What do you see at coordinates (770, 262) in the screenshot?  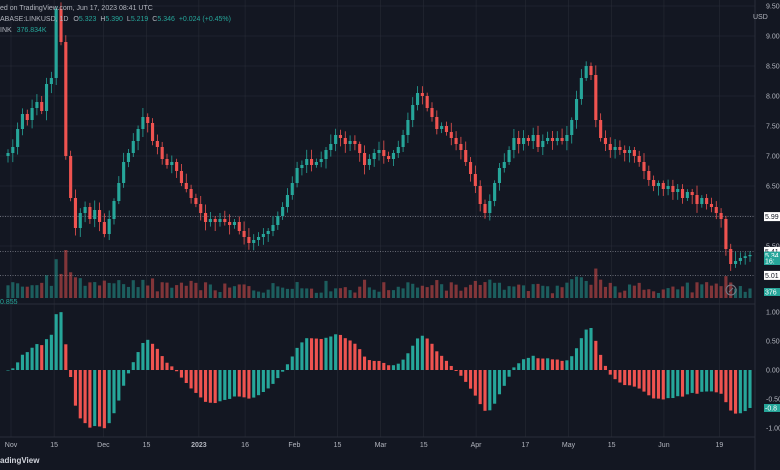 I see `price-tag-label: 16:` at bounding box center [770, 262].